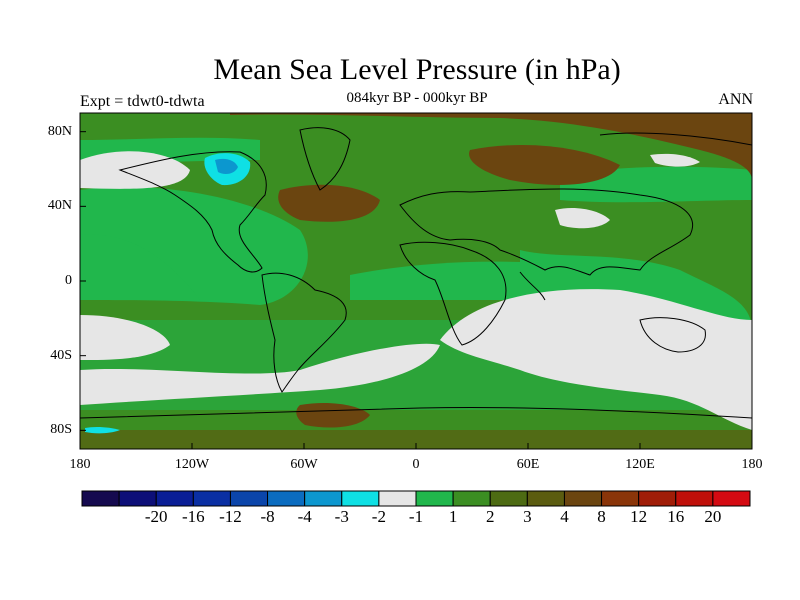  I want to click on colorbar-label: 12, so click(639, 516).